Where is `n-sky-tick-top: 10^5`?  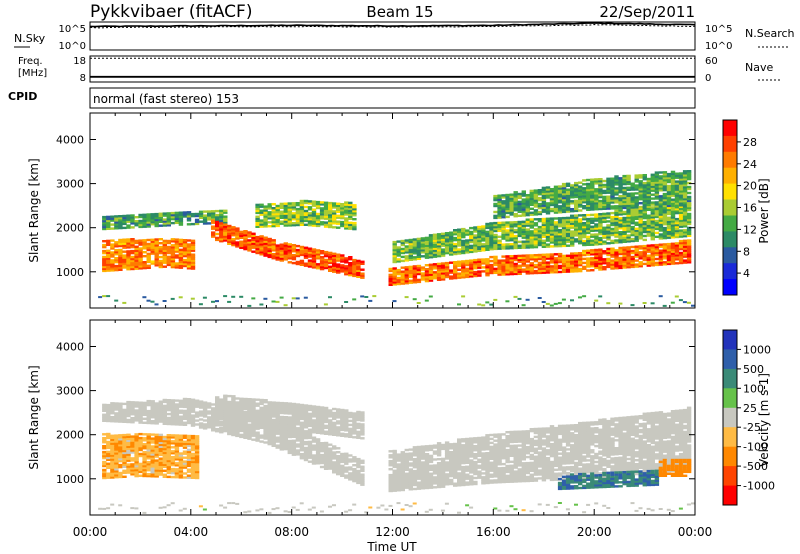 n-sky-tick-top: 10^5 is located at coordinates (72, 29).